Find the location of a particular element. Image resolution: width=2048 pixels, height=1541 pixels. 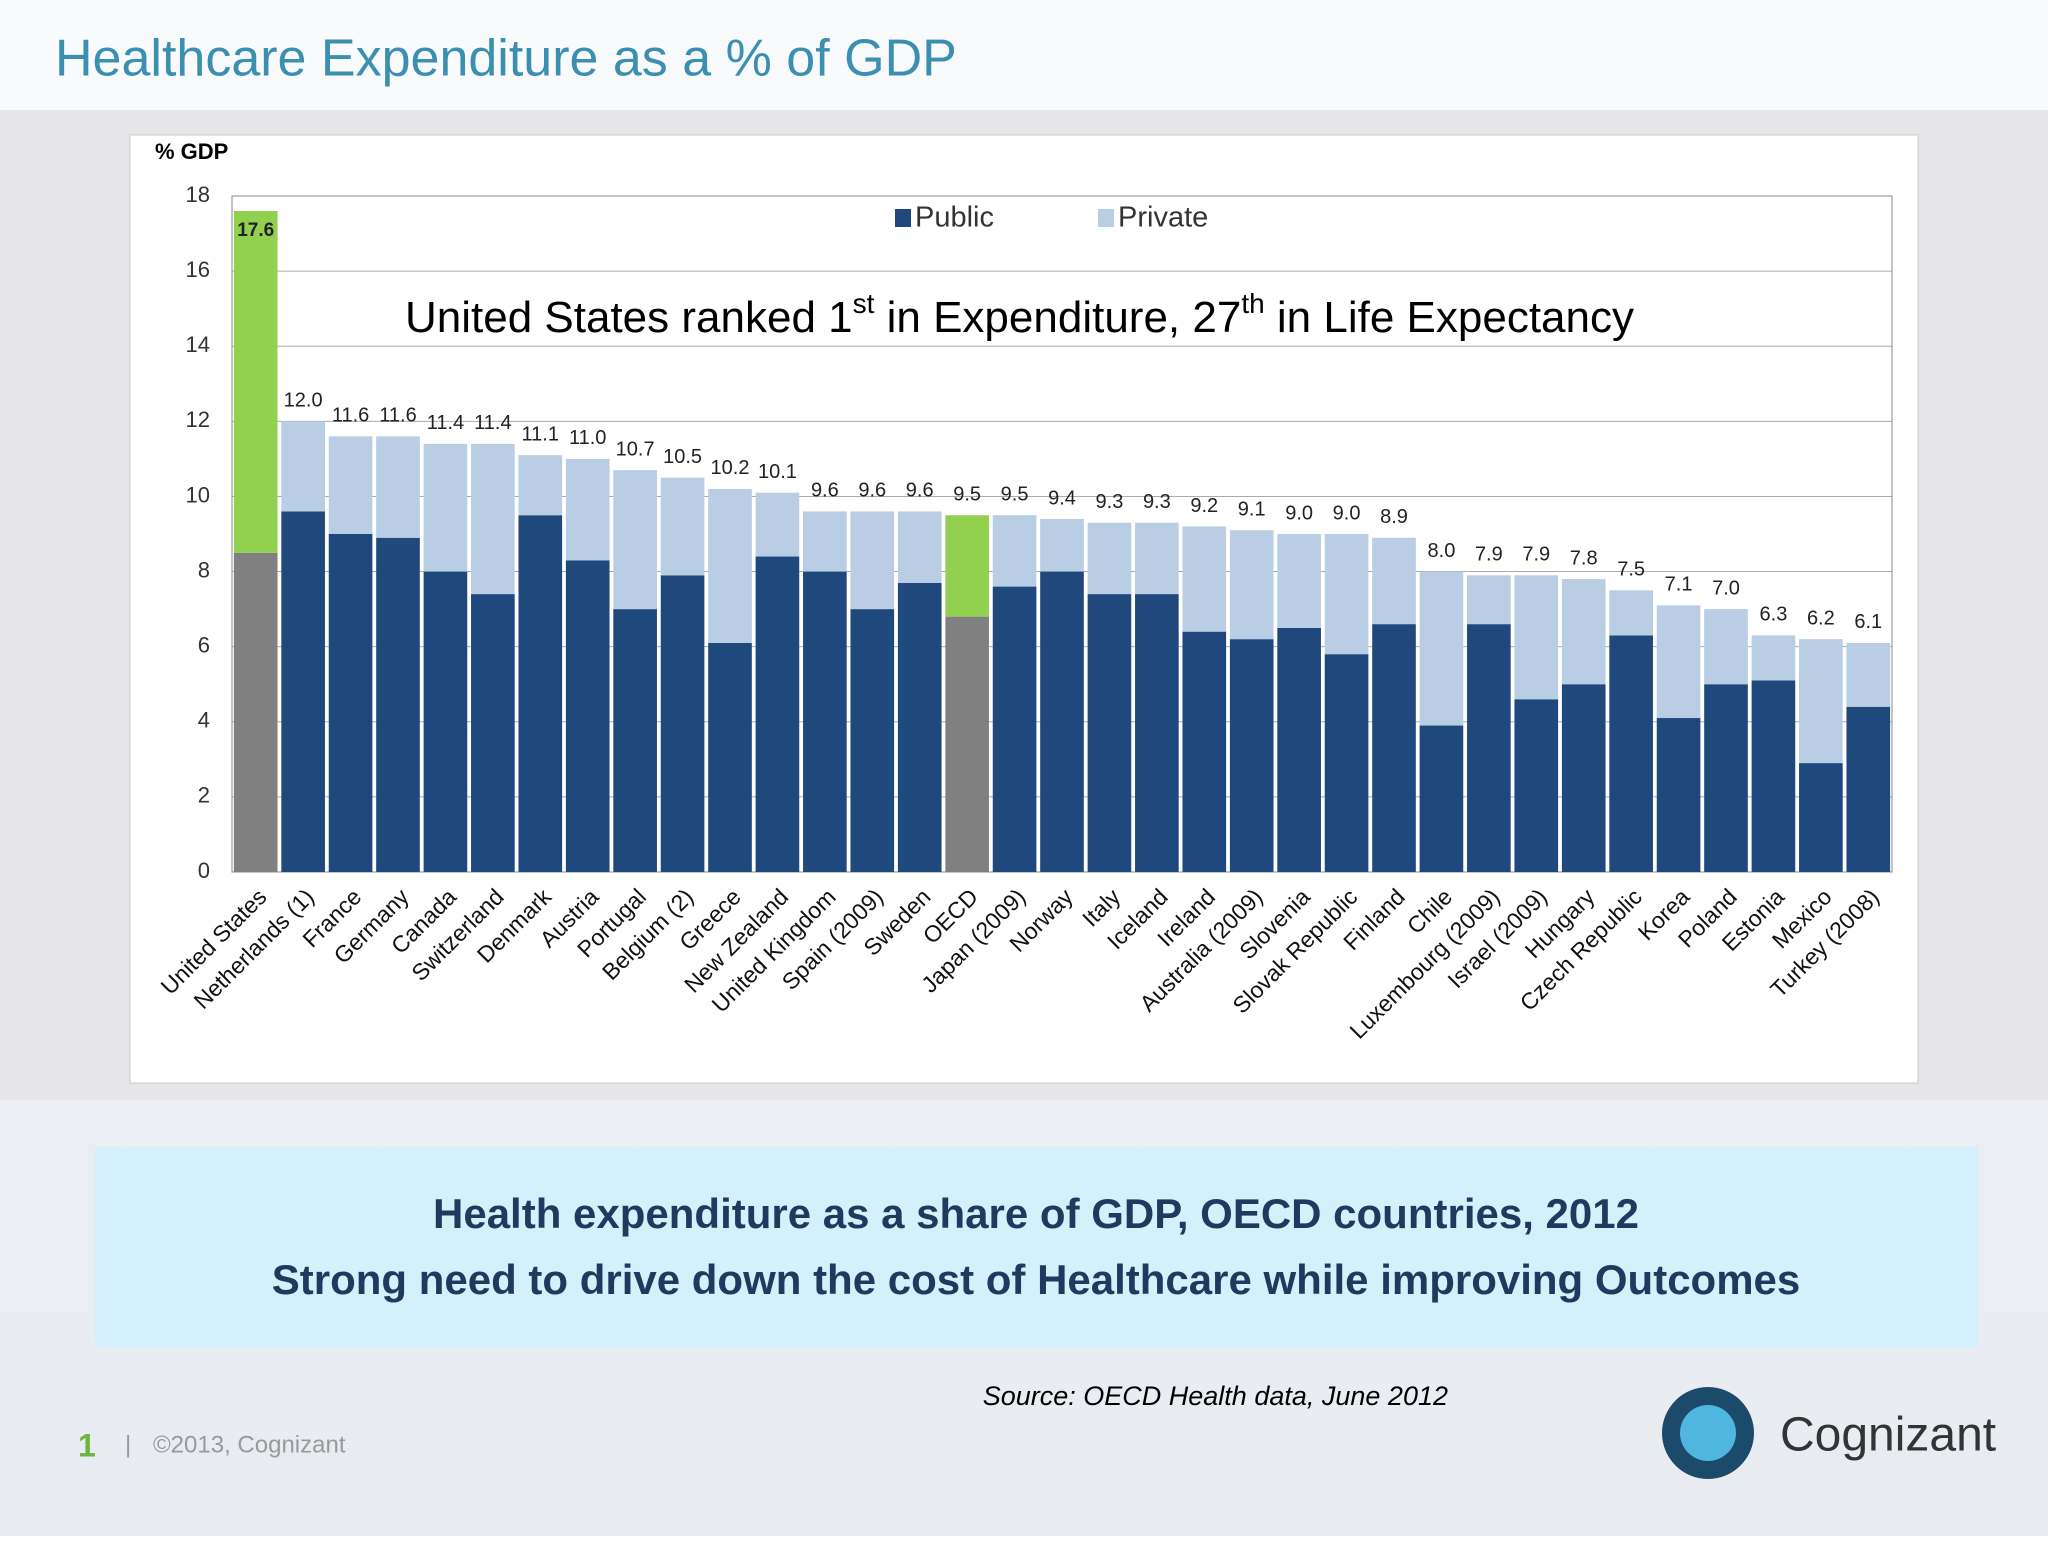

total-label: 6.2 is located at coordinates (1821, 618).